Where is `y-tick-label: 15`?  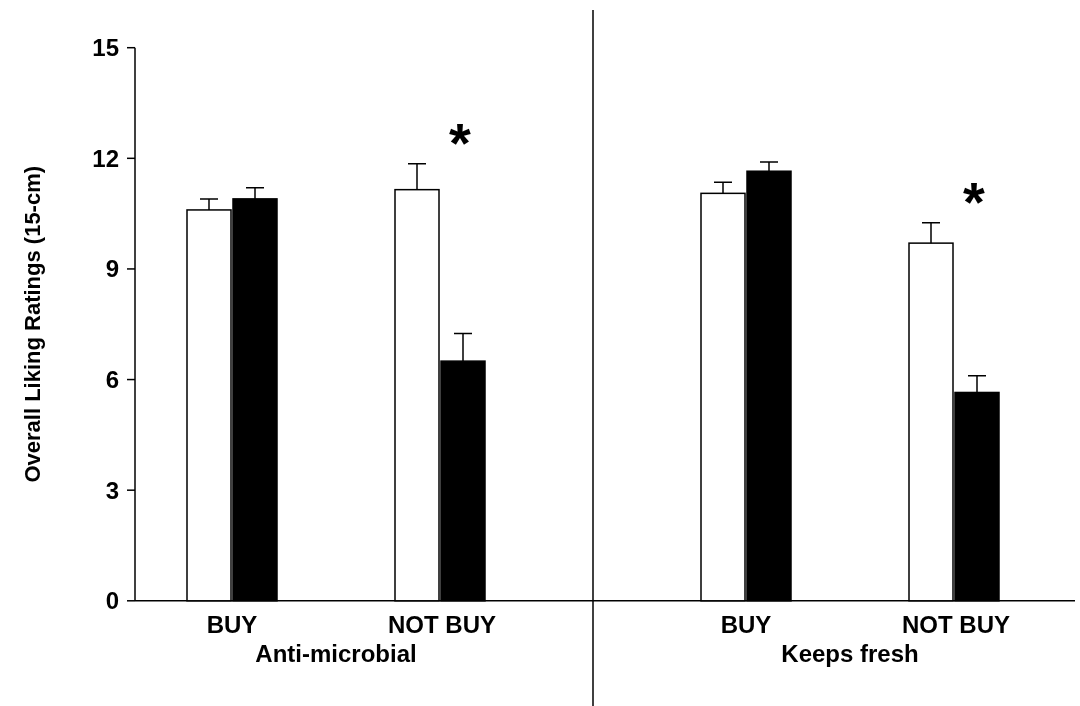
y-tick-label: 15 is located at coordinates (105, 48).